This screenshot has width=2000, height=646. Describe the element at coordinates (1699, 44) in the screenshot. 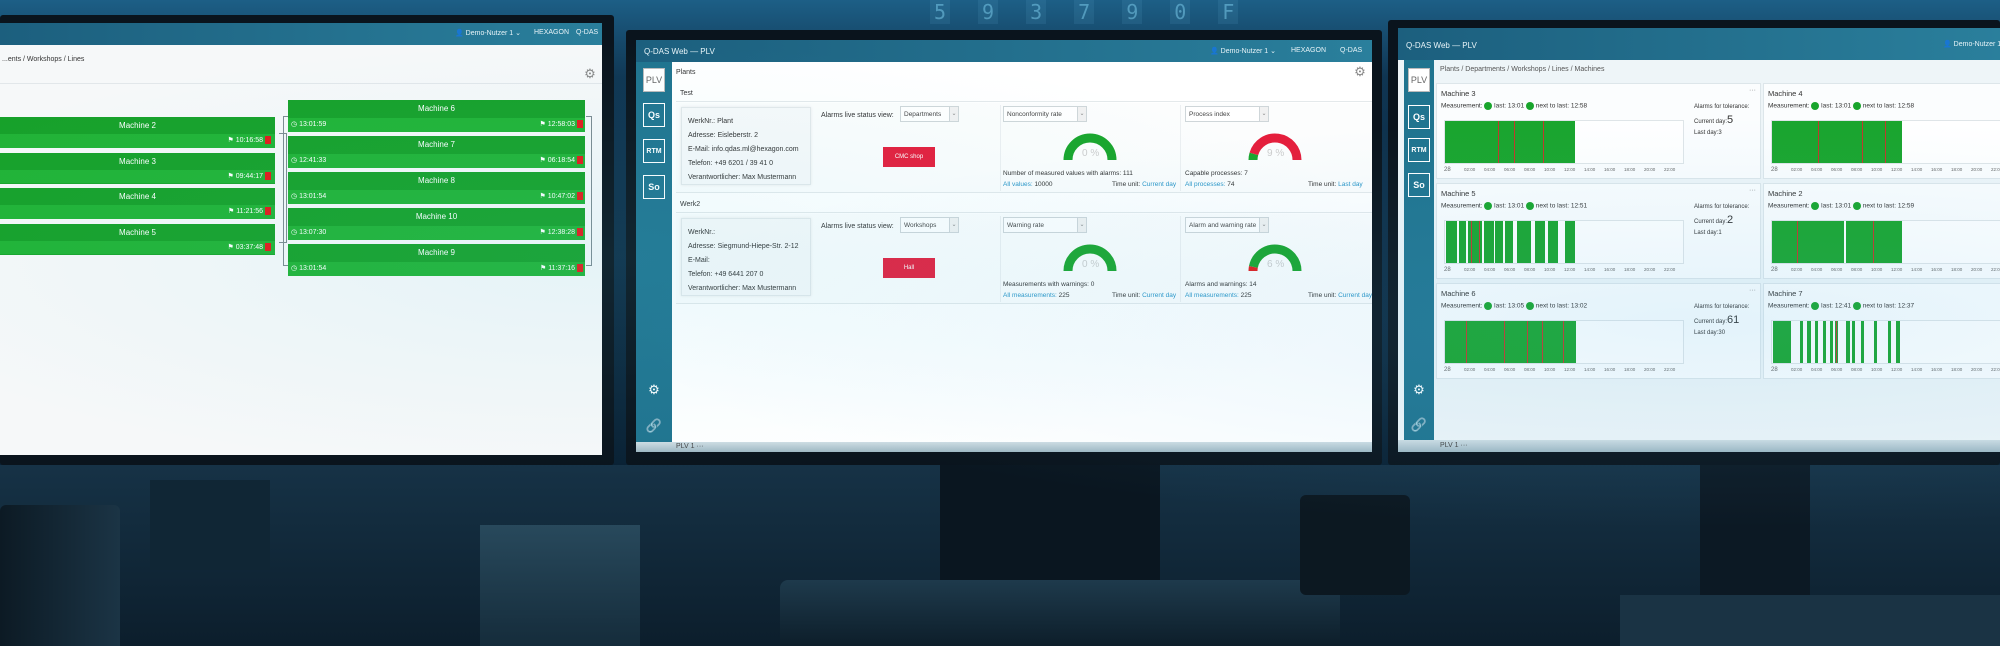

I see `app-header: Q-DAS Web — PLV 👤 Demo-Nutzer 1` at that location.